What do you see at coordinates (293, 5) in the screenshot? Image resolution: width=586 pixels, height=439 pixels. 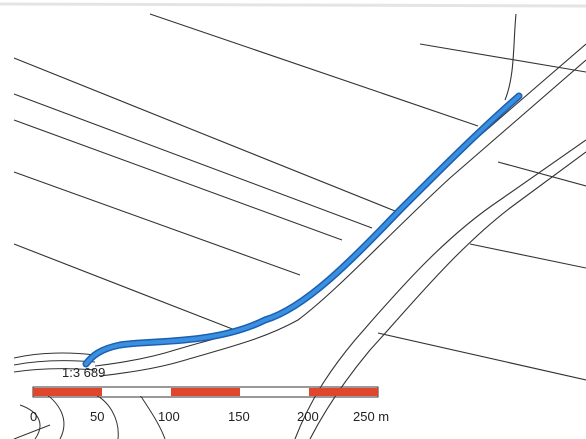 I see `scan-edge` at bounding box center [293, 5].